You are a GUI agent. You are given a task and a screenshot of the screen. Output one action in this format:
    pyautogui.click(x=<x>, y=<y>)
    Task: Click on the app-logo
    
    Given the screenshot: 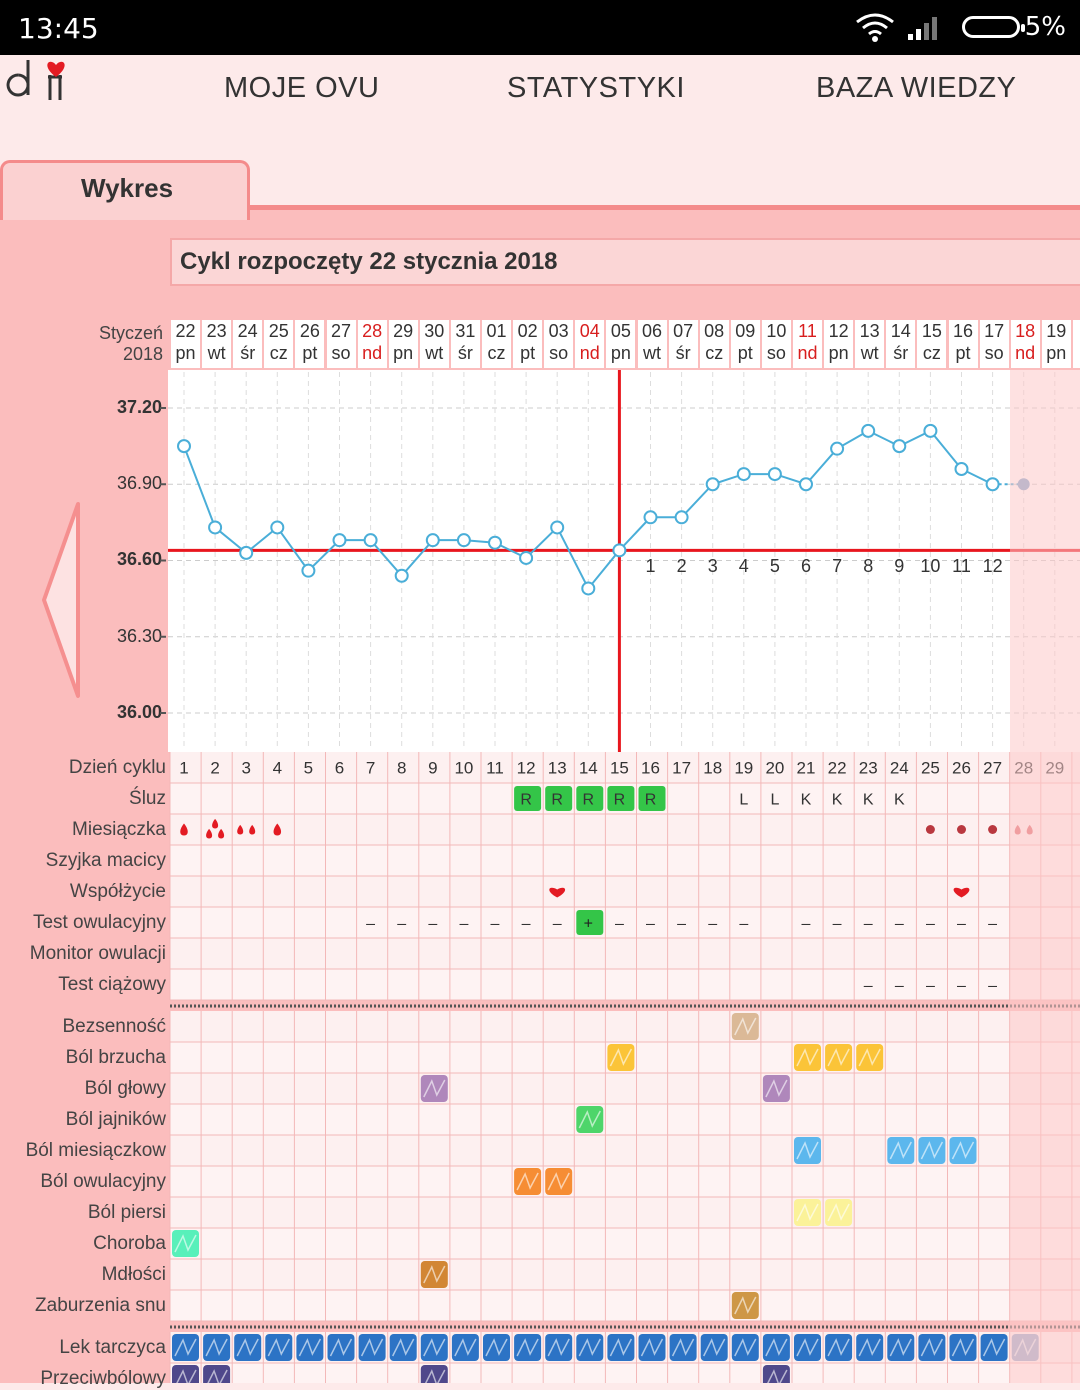 What is the action you would take?
    pyautogui.click(x=44, y=82)
    